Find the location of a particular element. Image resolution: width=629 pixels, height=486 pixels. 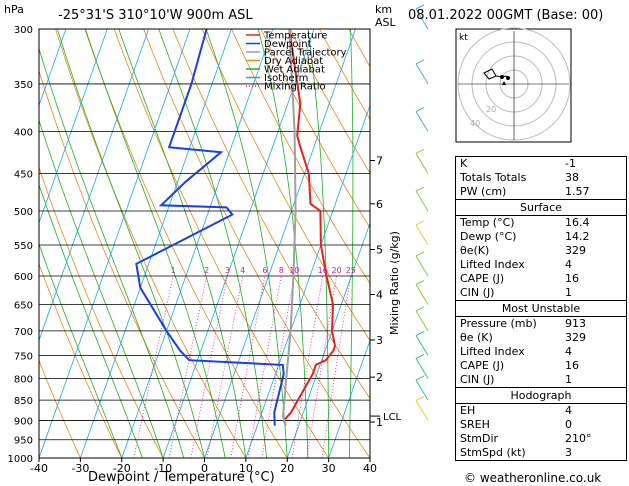

mixing-ratio-label: 6 is located at coordinates (264, 270).